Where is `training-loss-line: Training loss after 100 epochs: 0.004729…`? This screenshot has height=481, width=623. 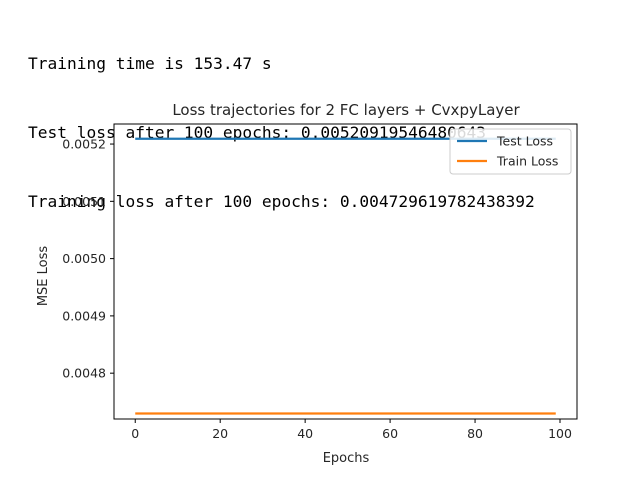
training-loss-line: Training loss after 100 epochs: 0.004729… is located at coordinates (281, 201).